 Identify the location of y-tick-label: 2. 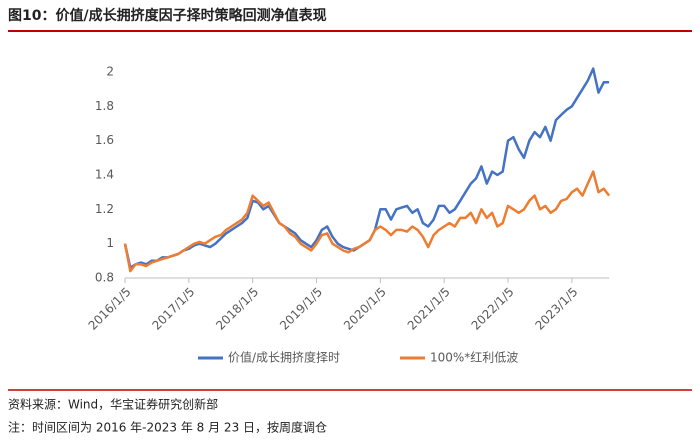
(110, 72).